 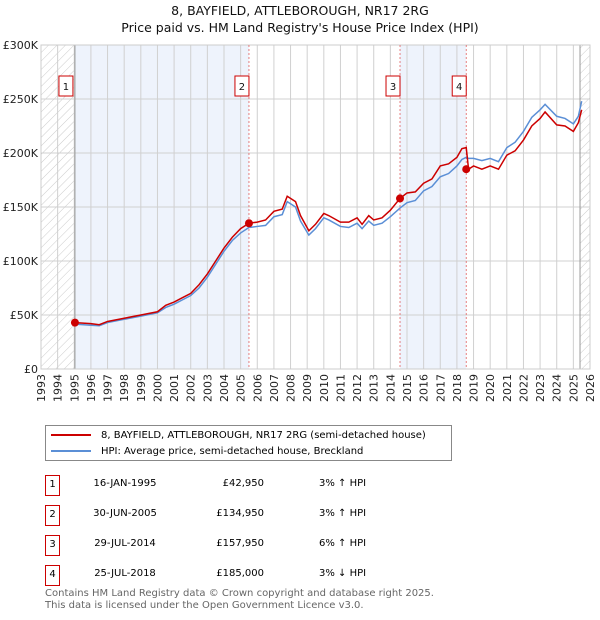 What do you see at coordinates (340, 388) in the screenshot?
I see `x-tick-label: 2011` at bounding box center [340, 388].